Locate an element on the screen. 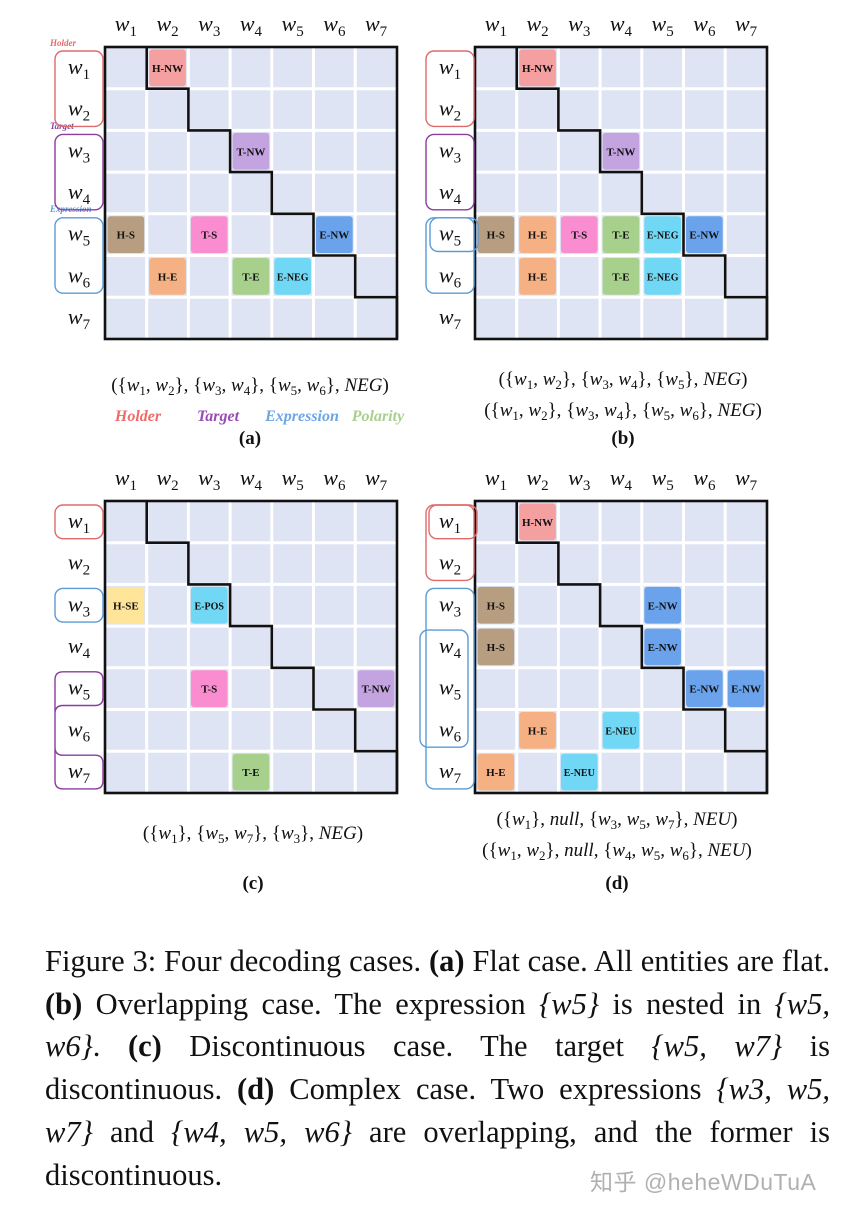 The image size is (854, 1214). legend-holder: Holder is located at coordinates (138, 416).